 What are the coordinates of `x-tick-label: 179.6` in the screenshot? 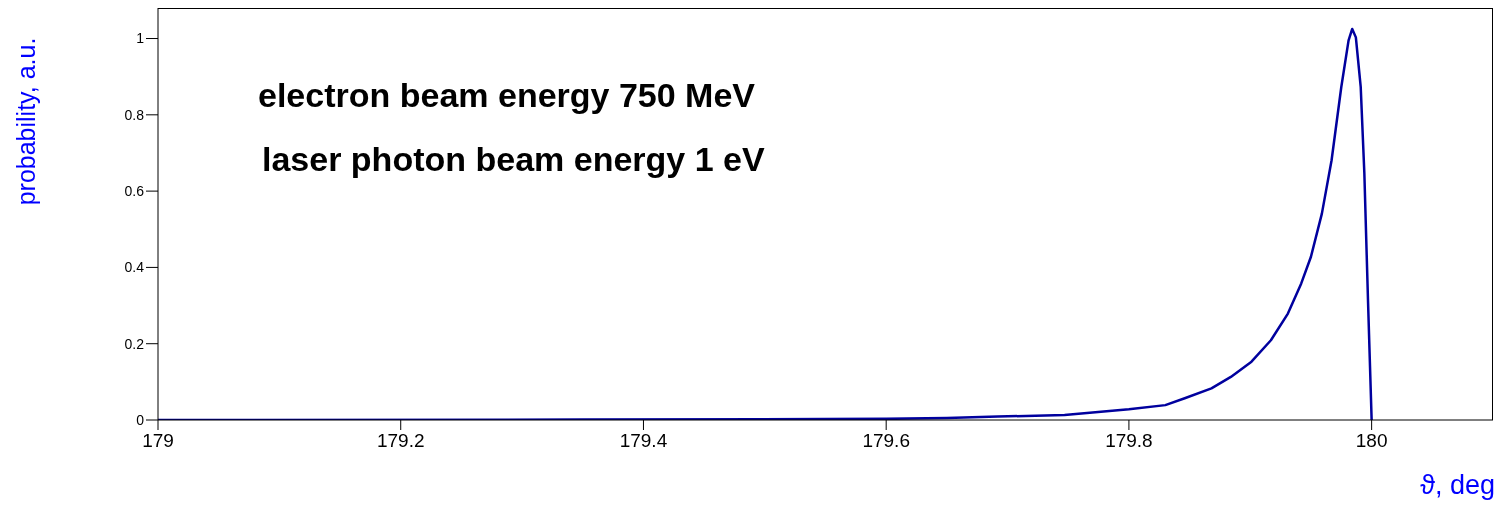 It's located at (886, 441).